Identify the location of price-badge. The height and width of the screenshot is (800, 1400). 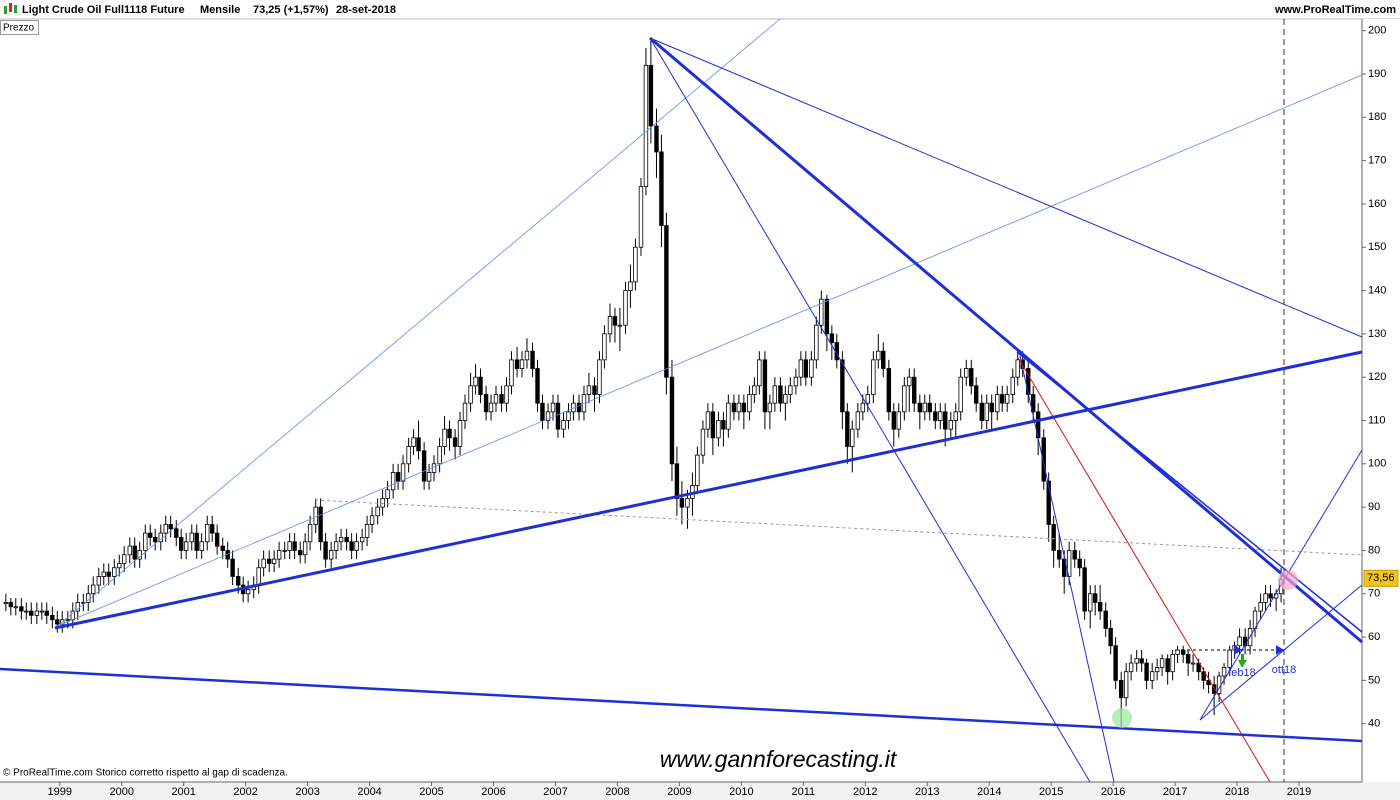
(1381, 578).